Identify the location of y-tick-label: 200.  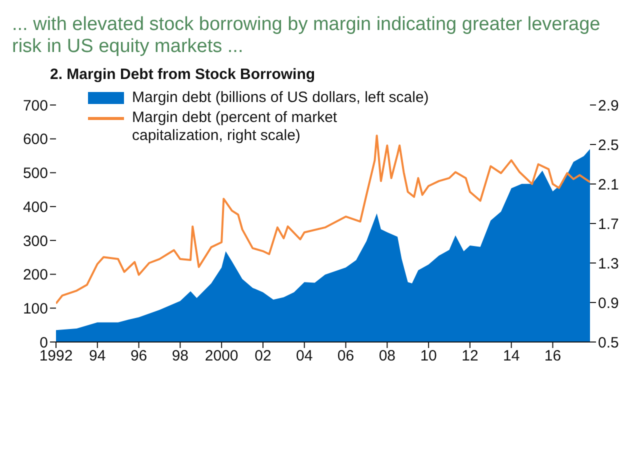
(35, 275).